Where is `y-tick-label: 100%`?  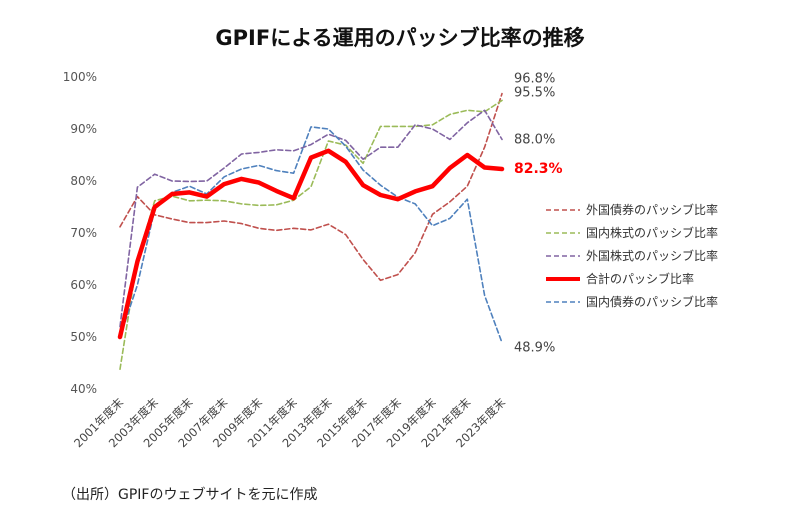 y-tick-label: 100% is located at coordinates (80, 77).